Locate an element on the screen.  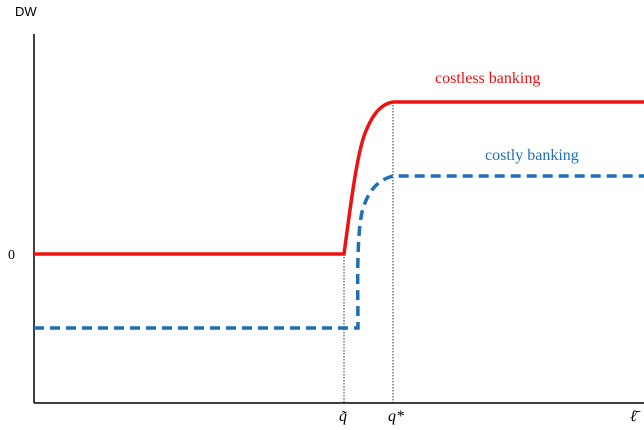
x-tick-label-q-tilde: q̃ is located at coordinates (343, 416).